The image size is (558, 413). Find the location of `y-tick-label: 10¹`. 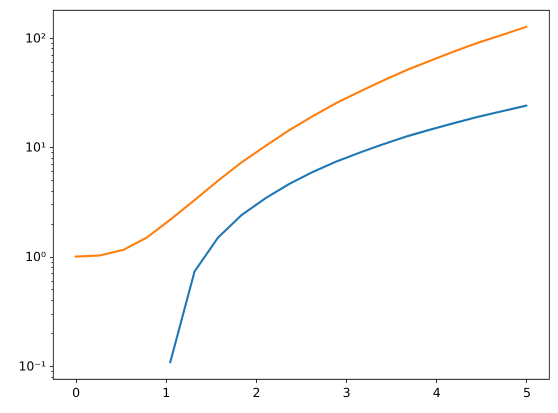

y-tick-label: 10¹ is located at coordinates (35, 147).